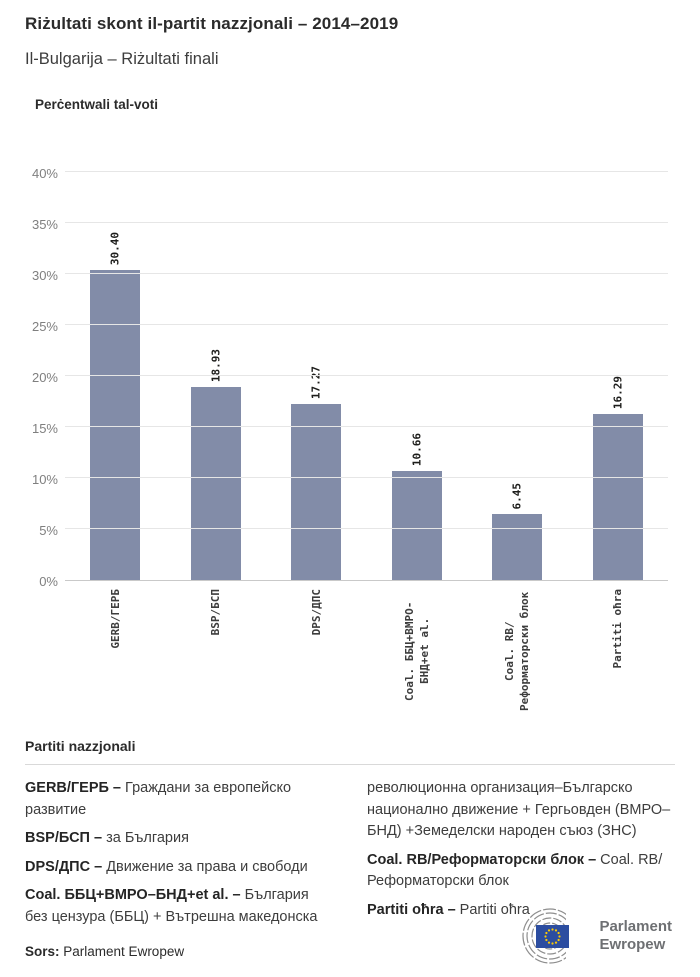 The width and height of the screenshot is (700, 977). What do you see at coordinates (205, 866) in the screenshot?
I see `legend-desc: Движение за права и свободи` at bounding box center [205, 866].